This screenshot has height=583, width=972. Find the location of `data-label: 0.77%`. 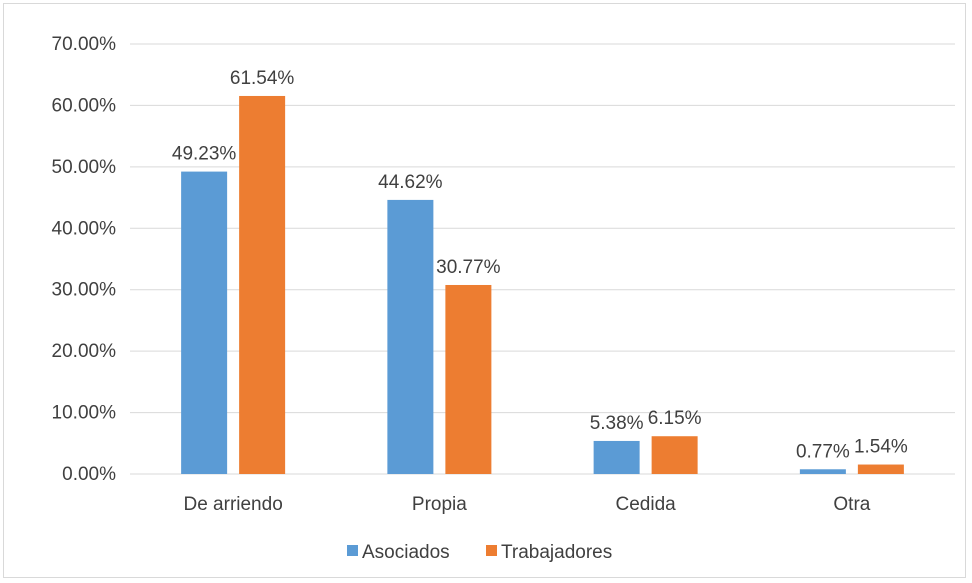

data-label: 0.77% is located at coordinates (823, 451).